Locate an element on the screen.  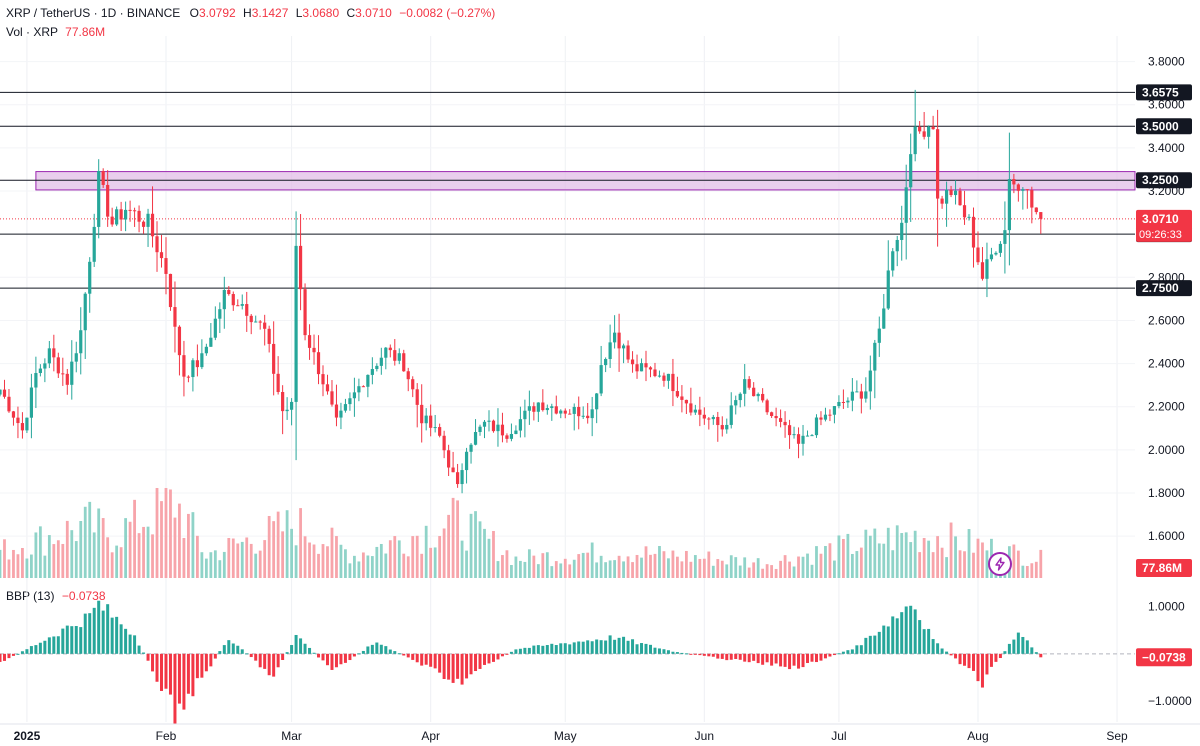
alert-button is located at coordinates (1000, 564).